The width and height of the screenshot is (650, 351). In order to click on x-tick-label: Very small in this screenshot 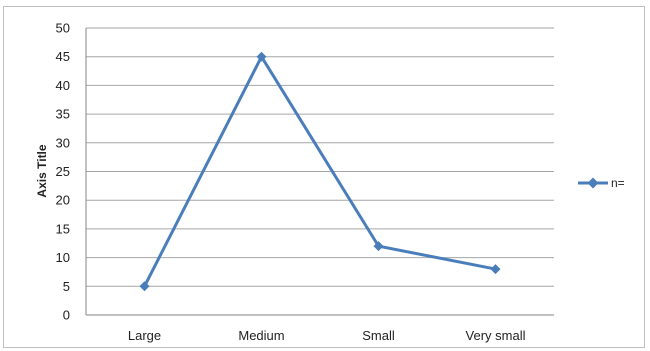, I will do `click(496, 335)`.